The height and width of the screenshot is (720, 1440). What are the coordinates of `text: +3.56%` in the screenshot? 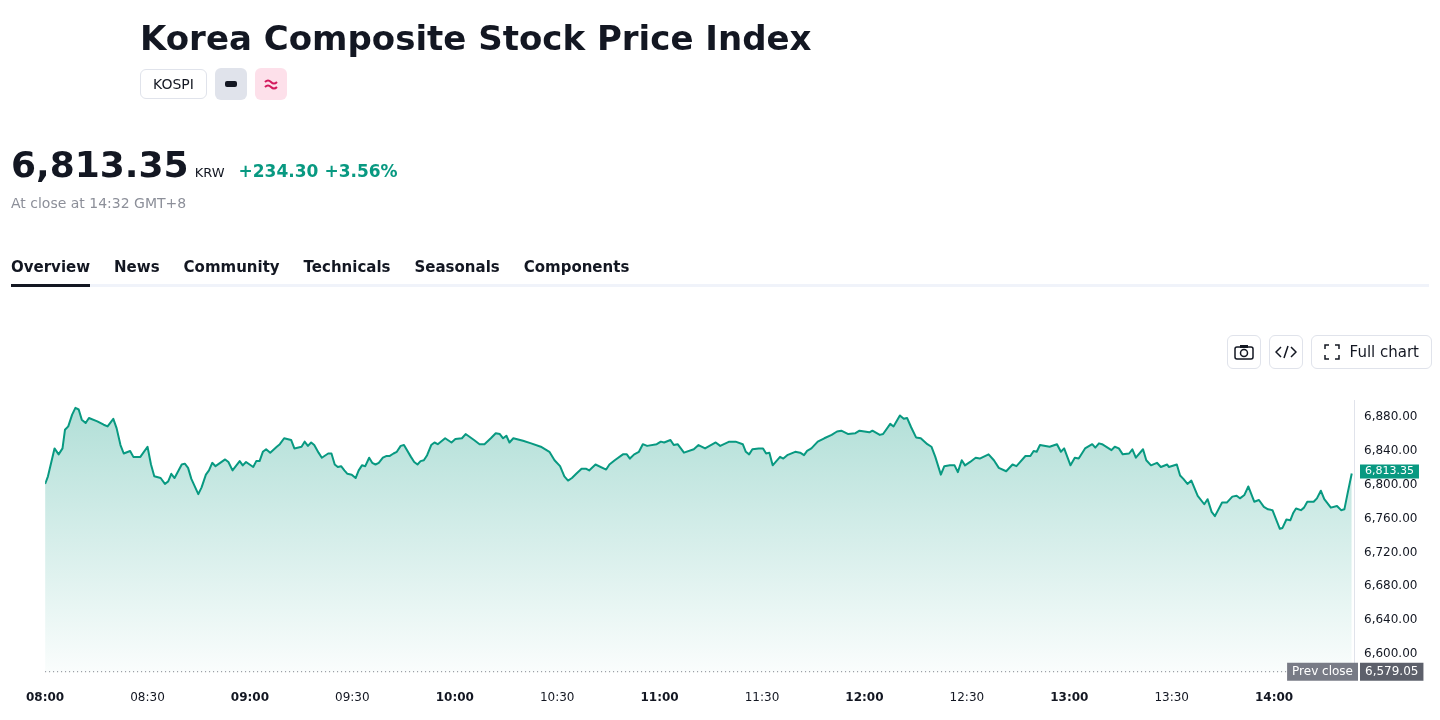 It's located at (361, 171).